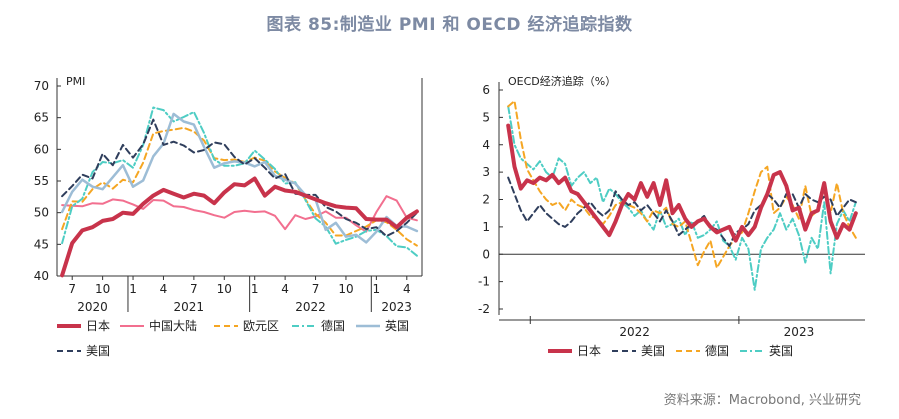 The height and width of the screenshot is (419, 899). Describe the element at coordinates (41, 86) in the screenshot. I see `pmi-y-tick-label: 70` at that location.